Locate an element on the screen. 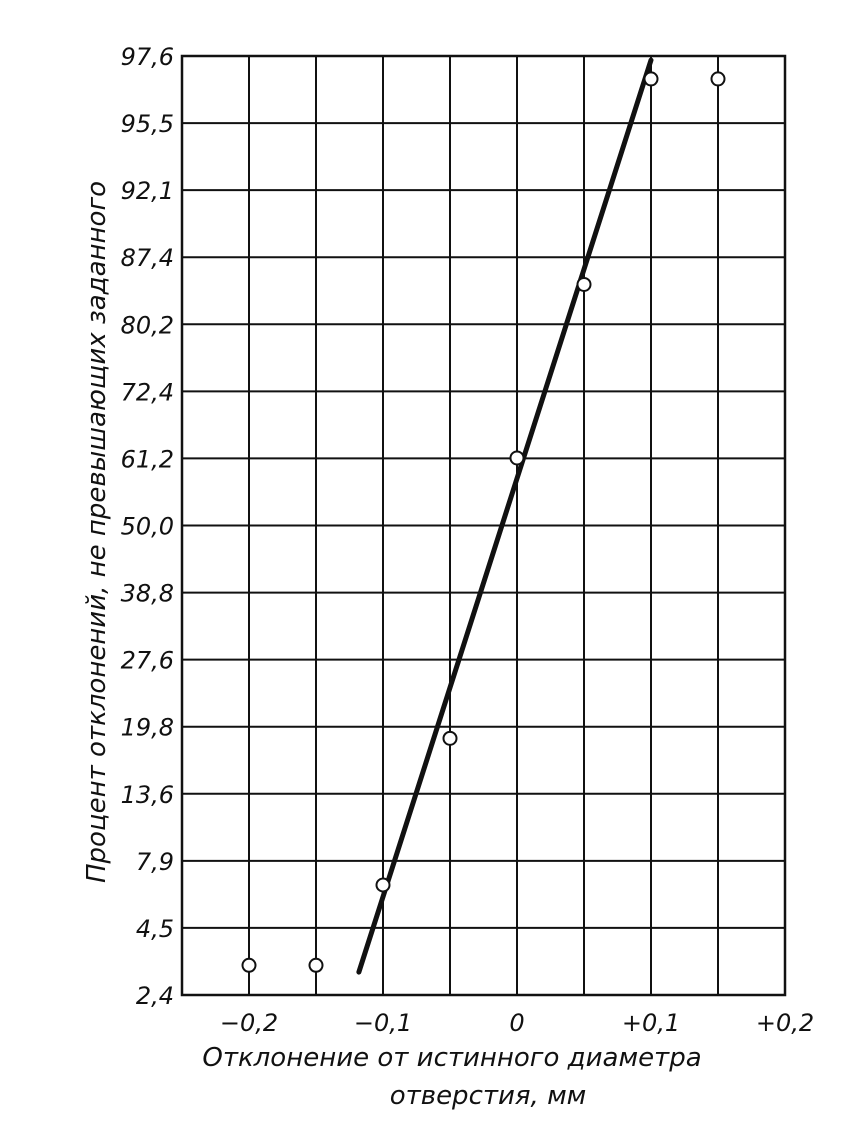 The width and height of the screenshot is (856, 1140). x-tick-label: 0 is located at coordinates (516, 1023).